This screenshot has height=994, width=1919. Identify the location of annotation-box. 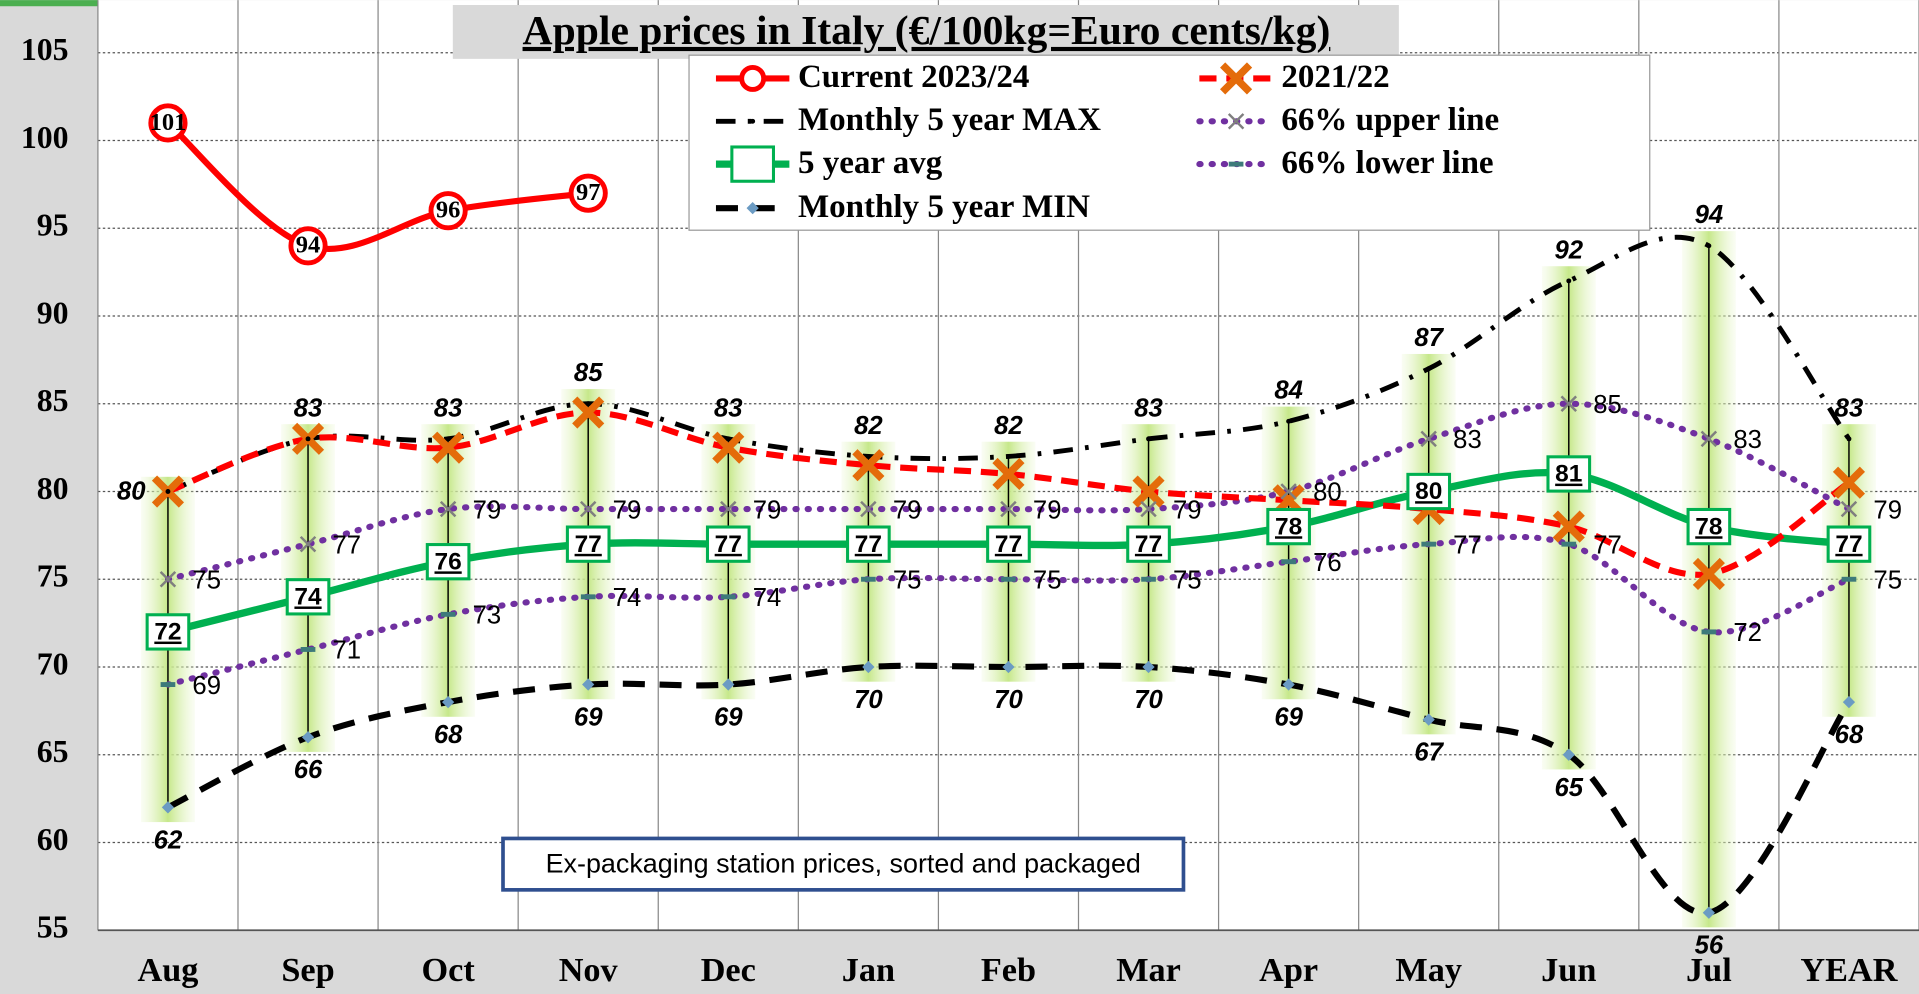
(843, 864).